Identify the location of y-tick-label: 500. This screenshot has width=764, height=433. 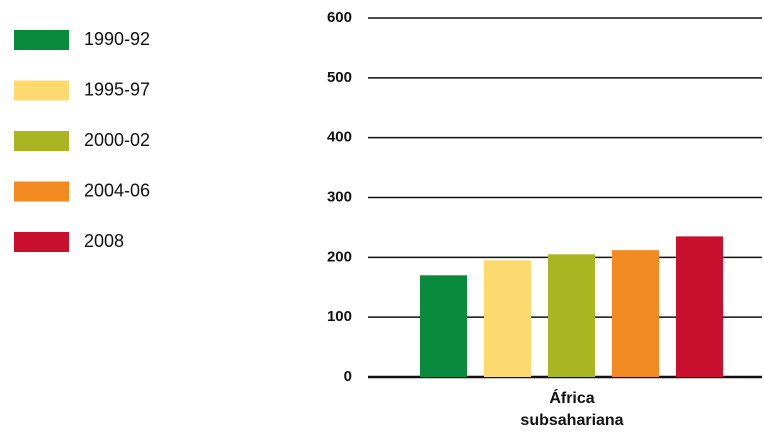
(339, 77).